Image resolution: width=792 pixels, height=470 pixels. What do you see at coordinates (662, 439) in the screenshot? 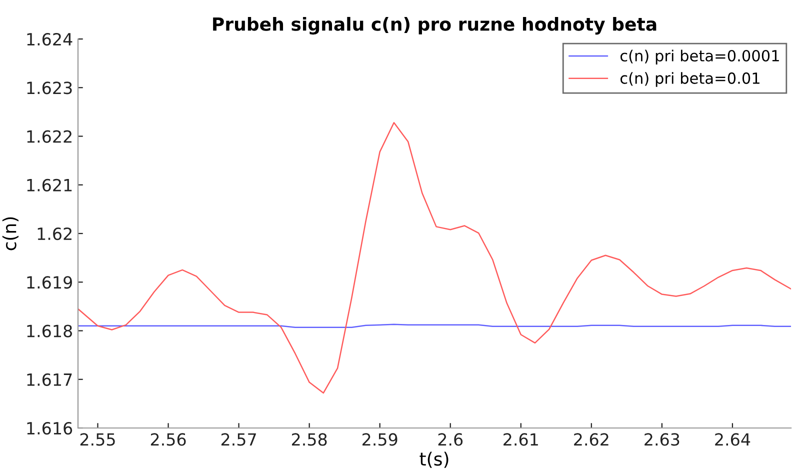
I see `x-tick-label: 2.63` at bounding box center [662, 439].